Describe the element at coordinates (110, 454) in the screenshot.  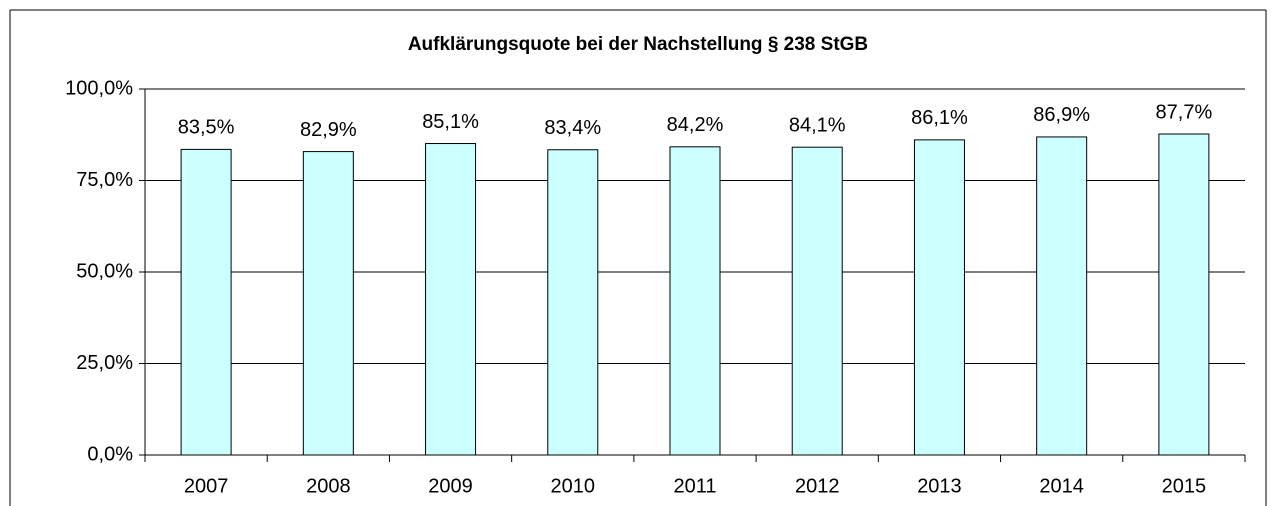
I see `y-tick-label: 0,0%` at that location.